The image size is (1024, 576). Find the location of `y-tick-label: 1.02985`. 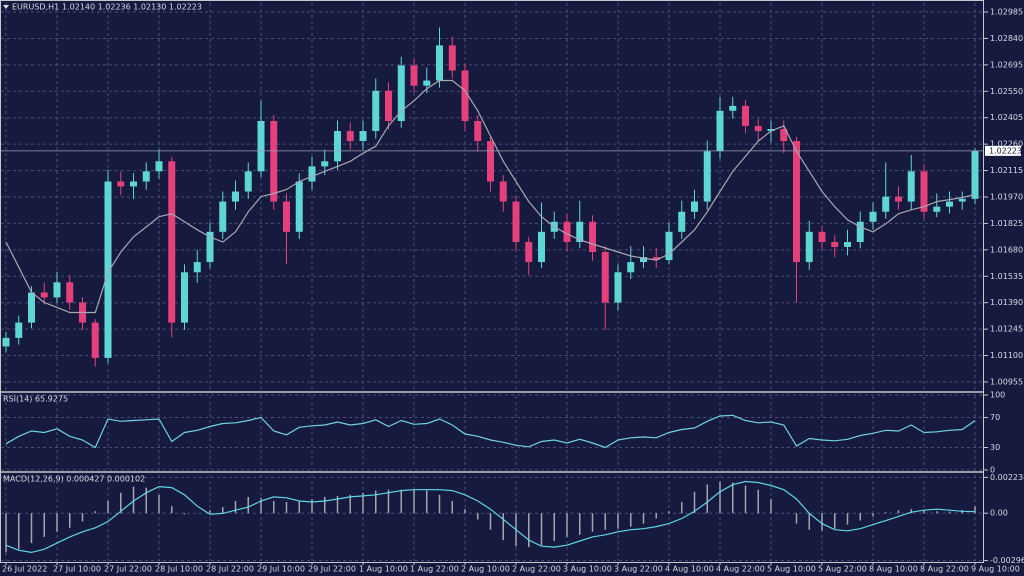

y-tick-label: 1.02985 is located at coordinates (1006, 12).